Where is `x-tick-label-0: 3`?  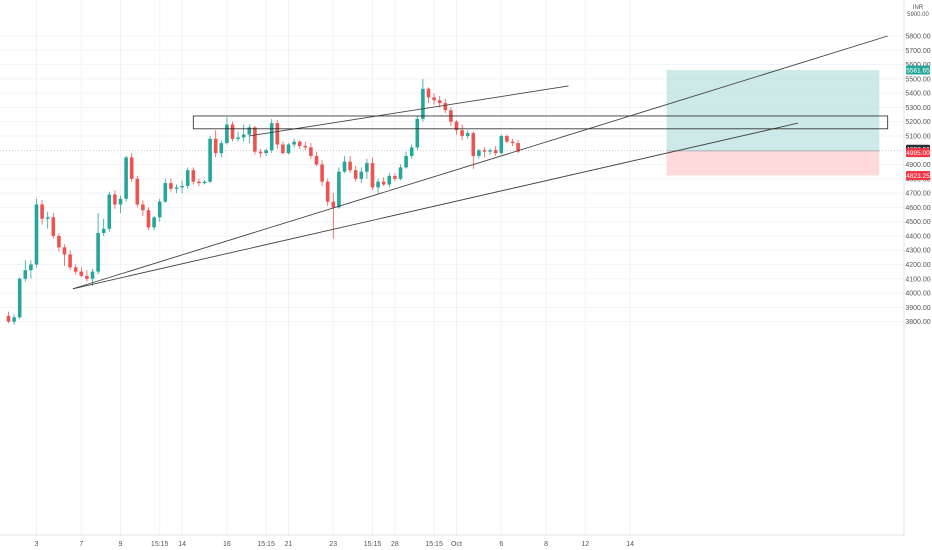
x-tick-label-0: 3 is located at coordinates (37, 544).